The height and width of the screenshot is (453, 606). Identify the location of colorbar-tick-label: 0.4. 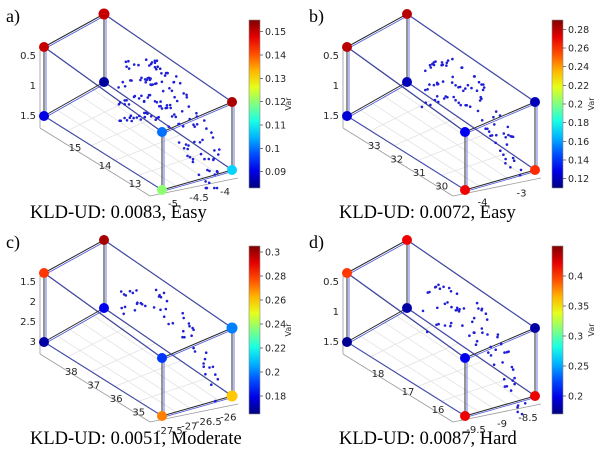
(575, 277).